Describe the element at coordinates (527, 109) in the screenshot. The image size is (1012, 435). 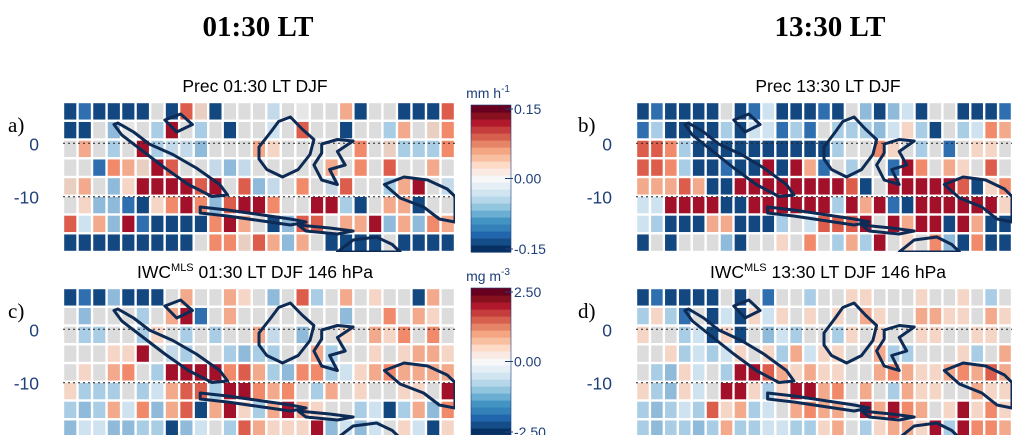
I see `colorbar-tick-label: 0.15` at that location.